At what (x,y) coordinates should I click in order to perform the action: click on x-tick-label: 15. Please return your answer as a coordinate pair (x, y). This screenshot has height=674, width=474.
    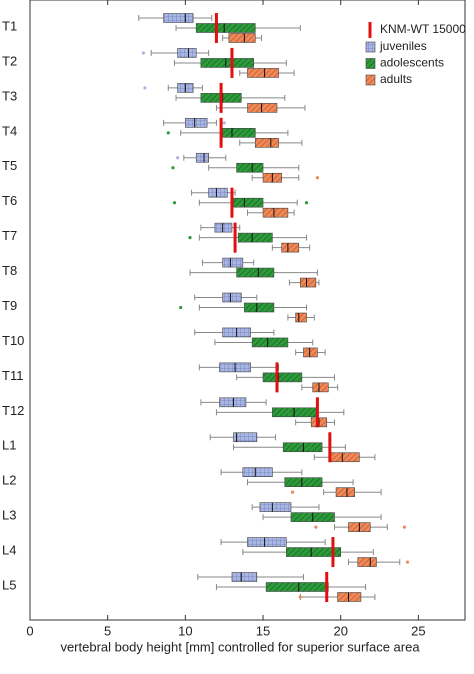
    Looking at the image, I should click on (263, 630).